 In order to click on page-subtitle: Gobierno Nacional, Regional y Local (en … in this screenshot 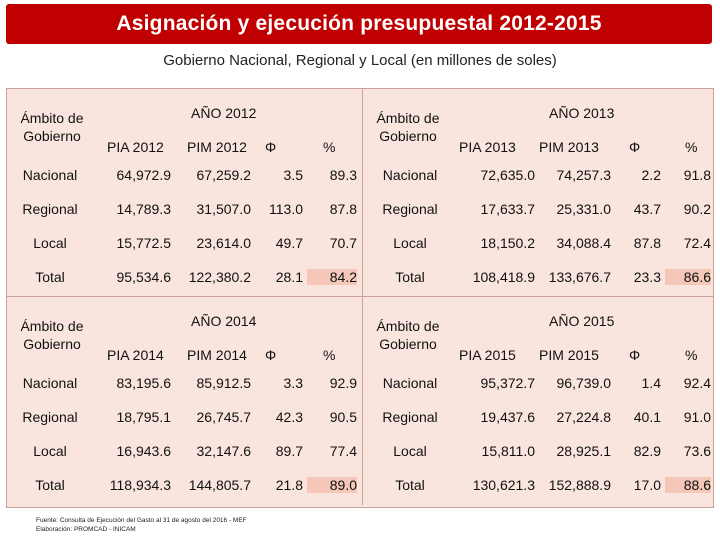, I will do `click(360, 60)`.